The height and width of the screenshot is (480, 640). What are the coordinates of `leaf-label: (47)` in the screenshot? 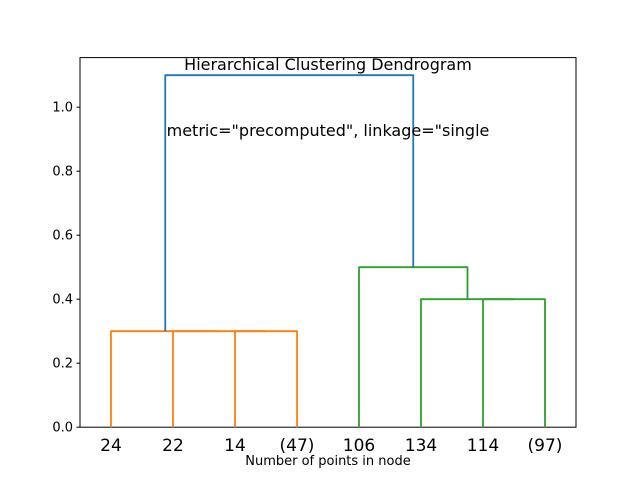 It's located at (297, 446).